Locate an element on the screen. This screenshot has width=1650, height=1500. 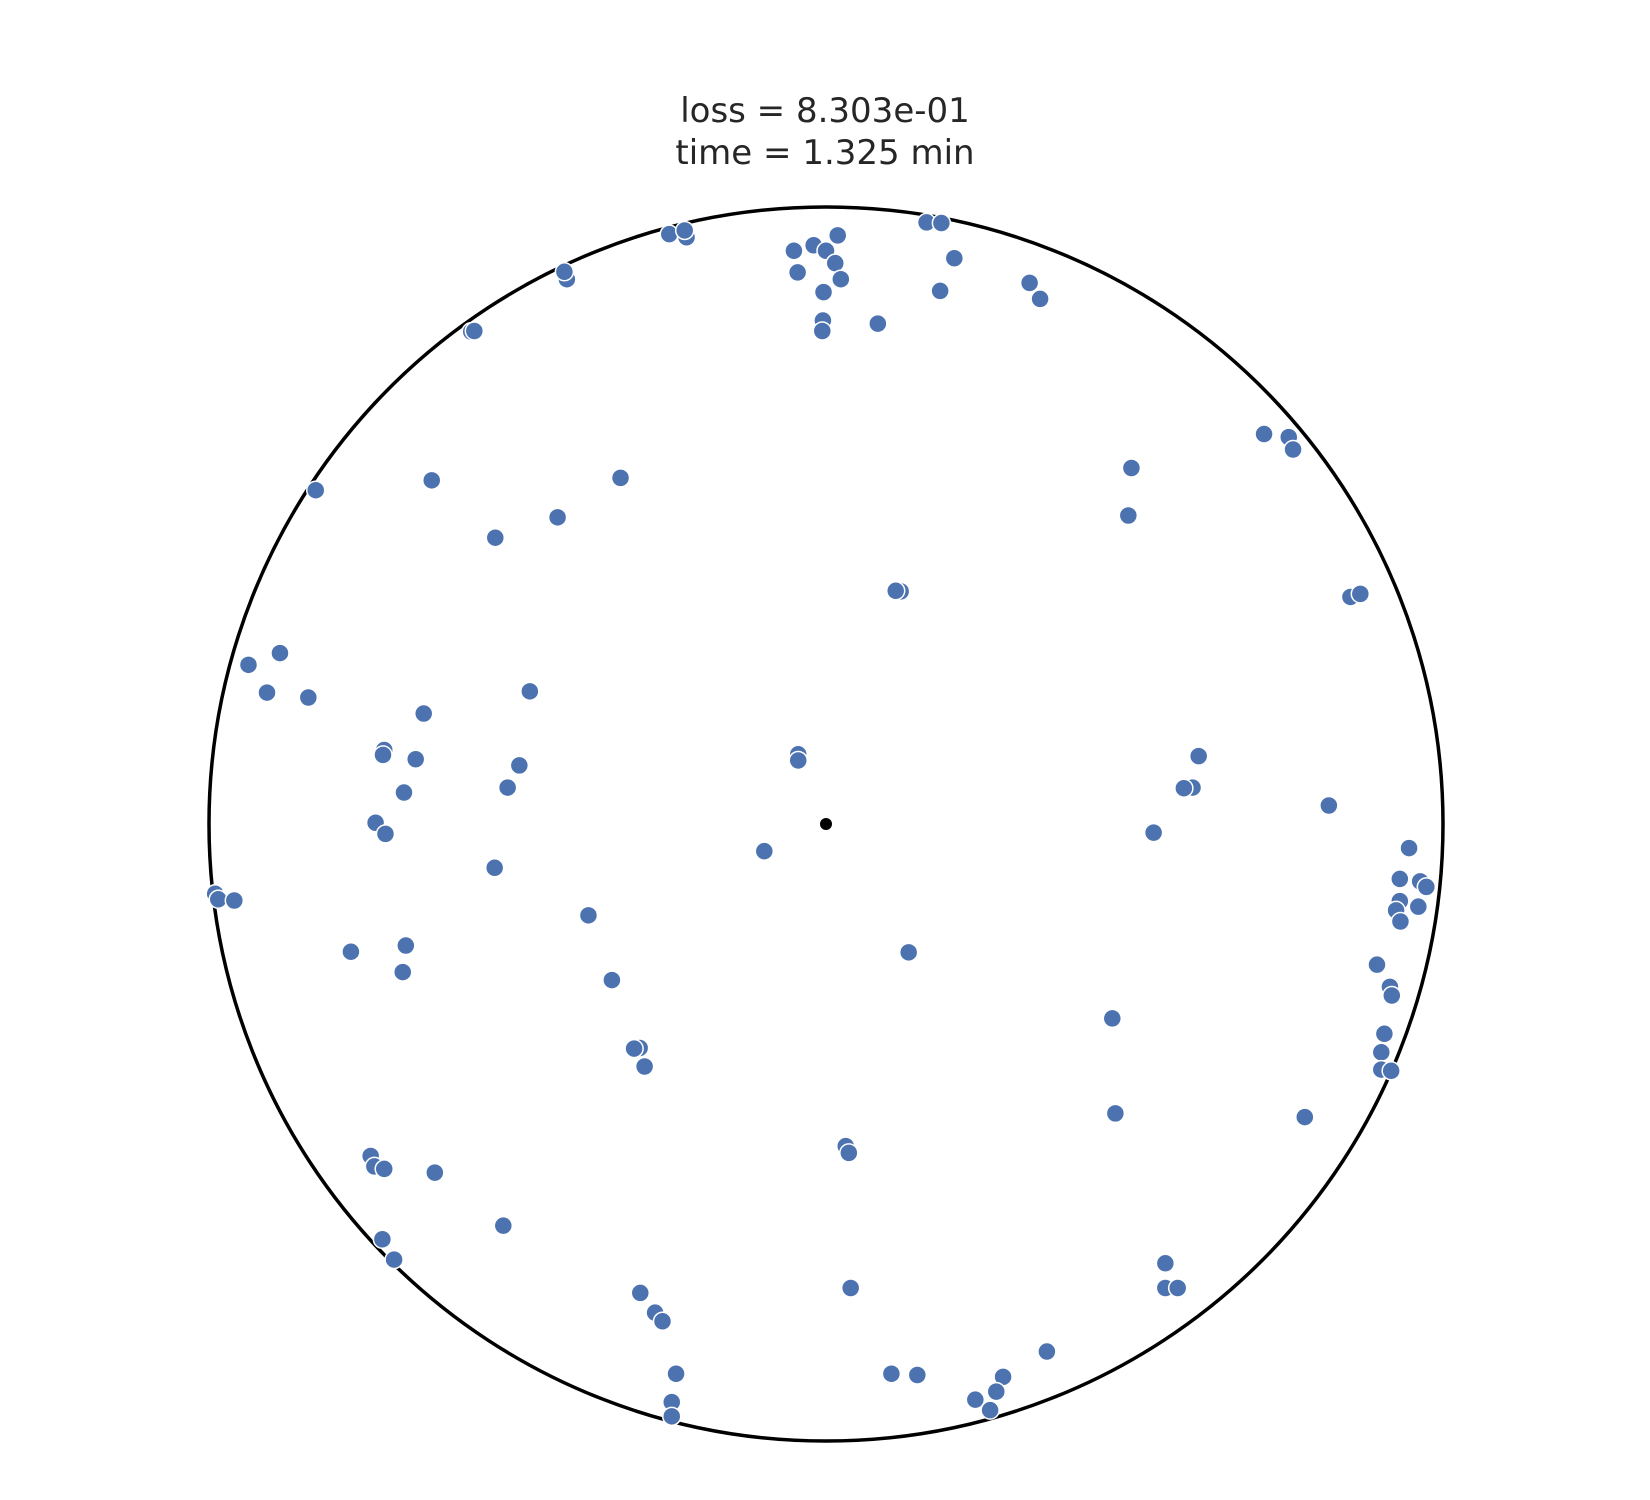
center-point is located at coordinates (826, 824).